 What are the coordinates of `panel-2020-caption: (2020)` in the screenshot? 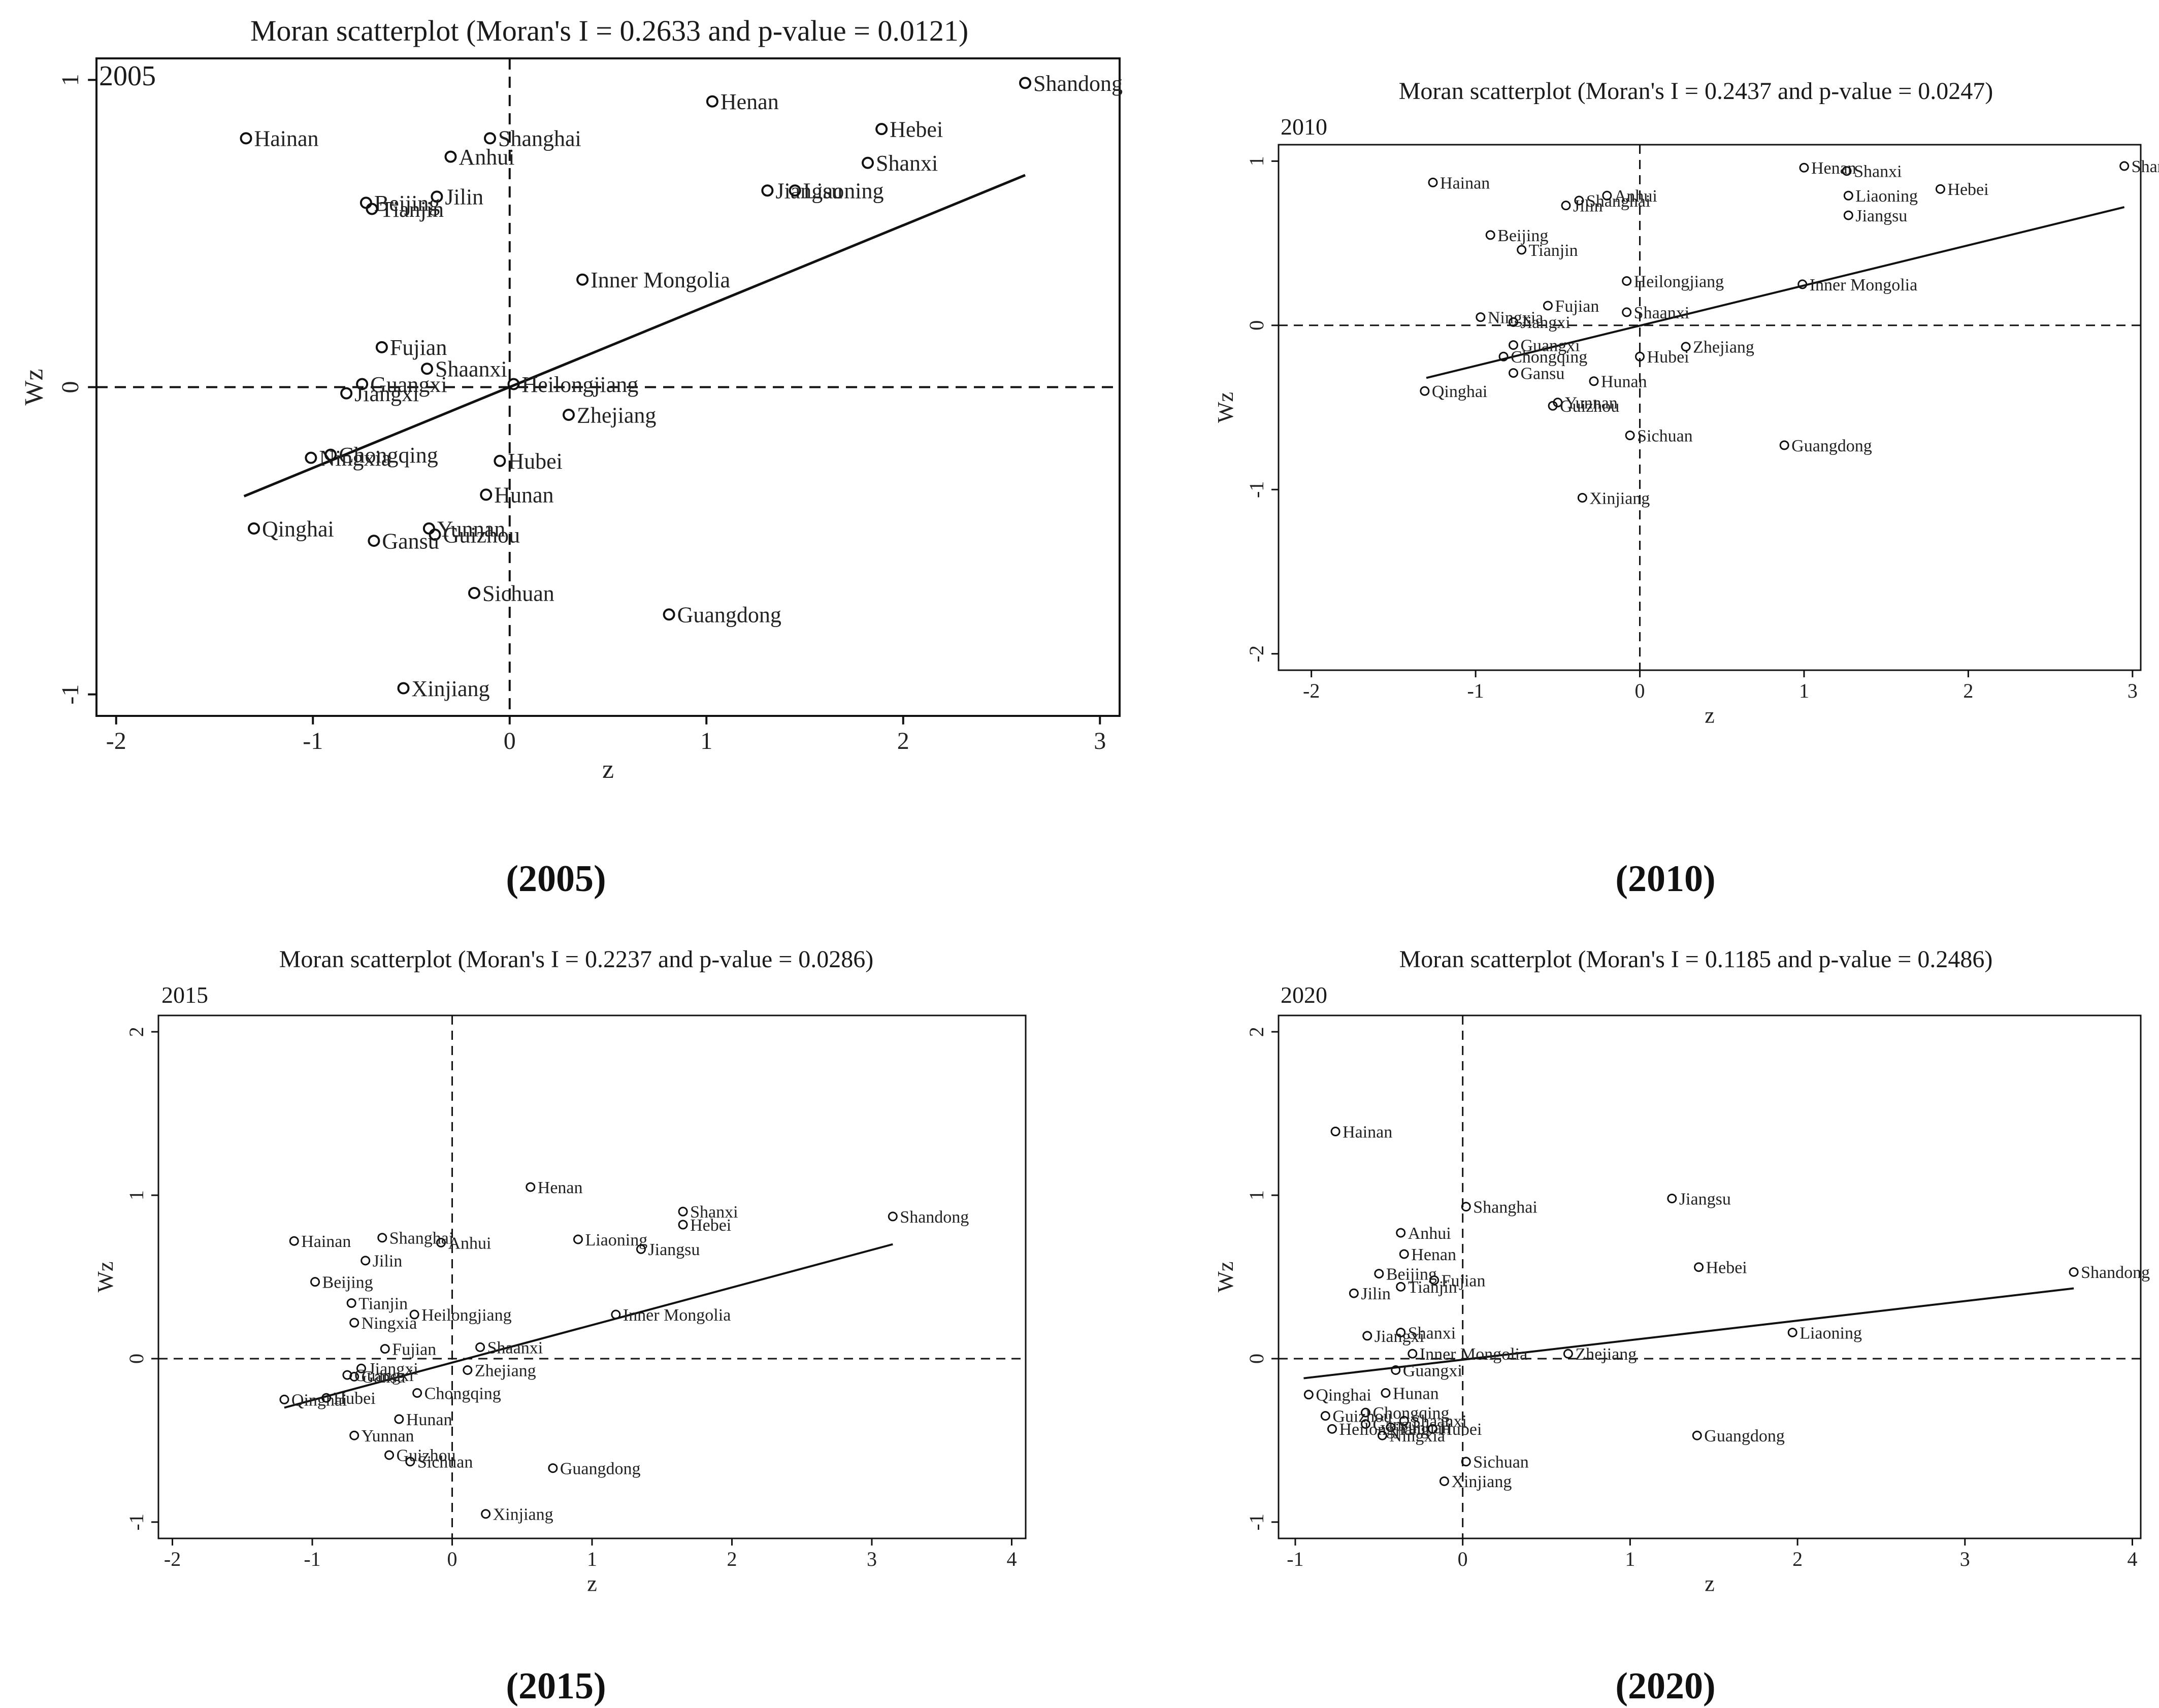 It's located at (1665, 1686).